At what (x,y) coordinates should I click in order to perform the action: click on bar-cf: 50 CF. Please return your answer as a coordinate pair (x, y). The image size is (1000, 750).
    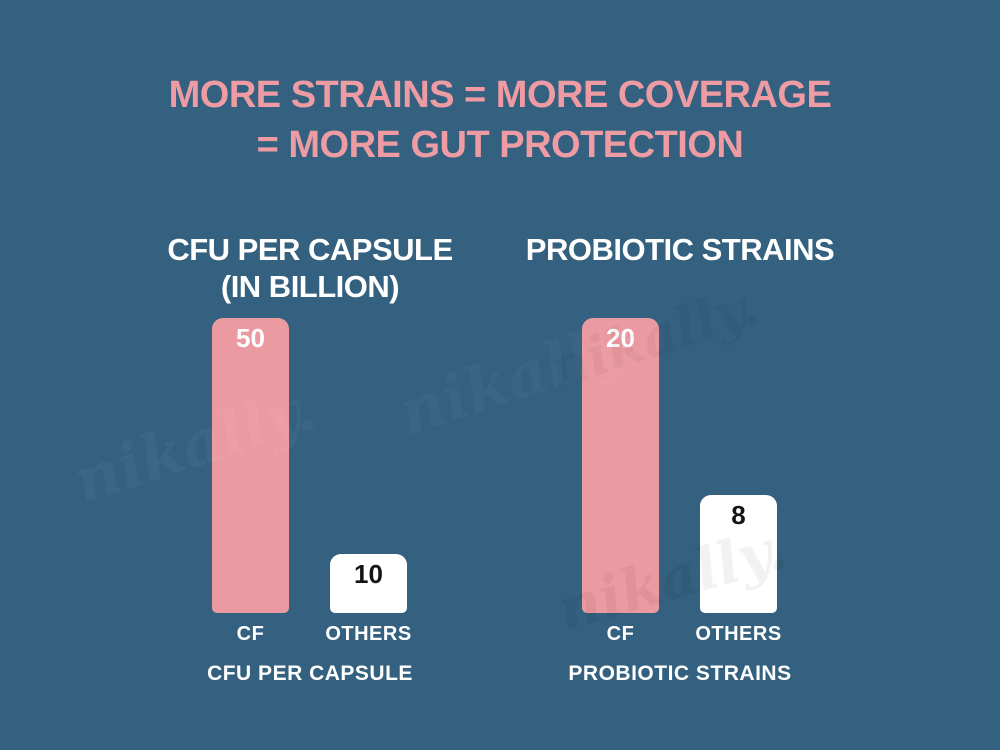
    Looking at the image, I should click on (250, 481).